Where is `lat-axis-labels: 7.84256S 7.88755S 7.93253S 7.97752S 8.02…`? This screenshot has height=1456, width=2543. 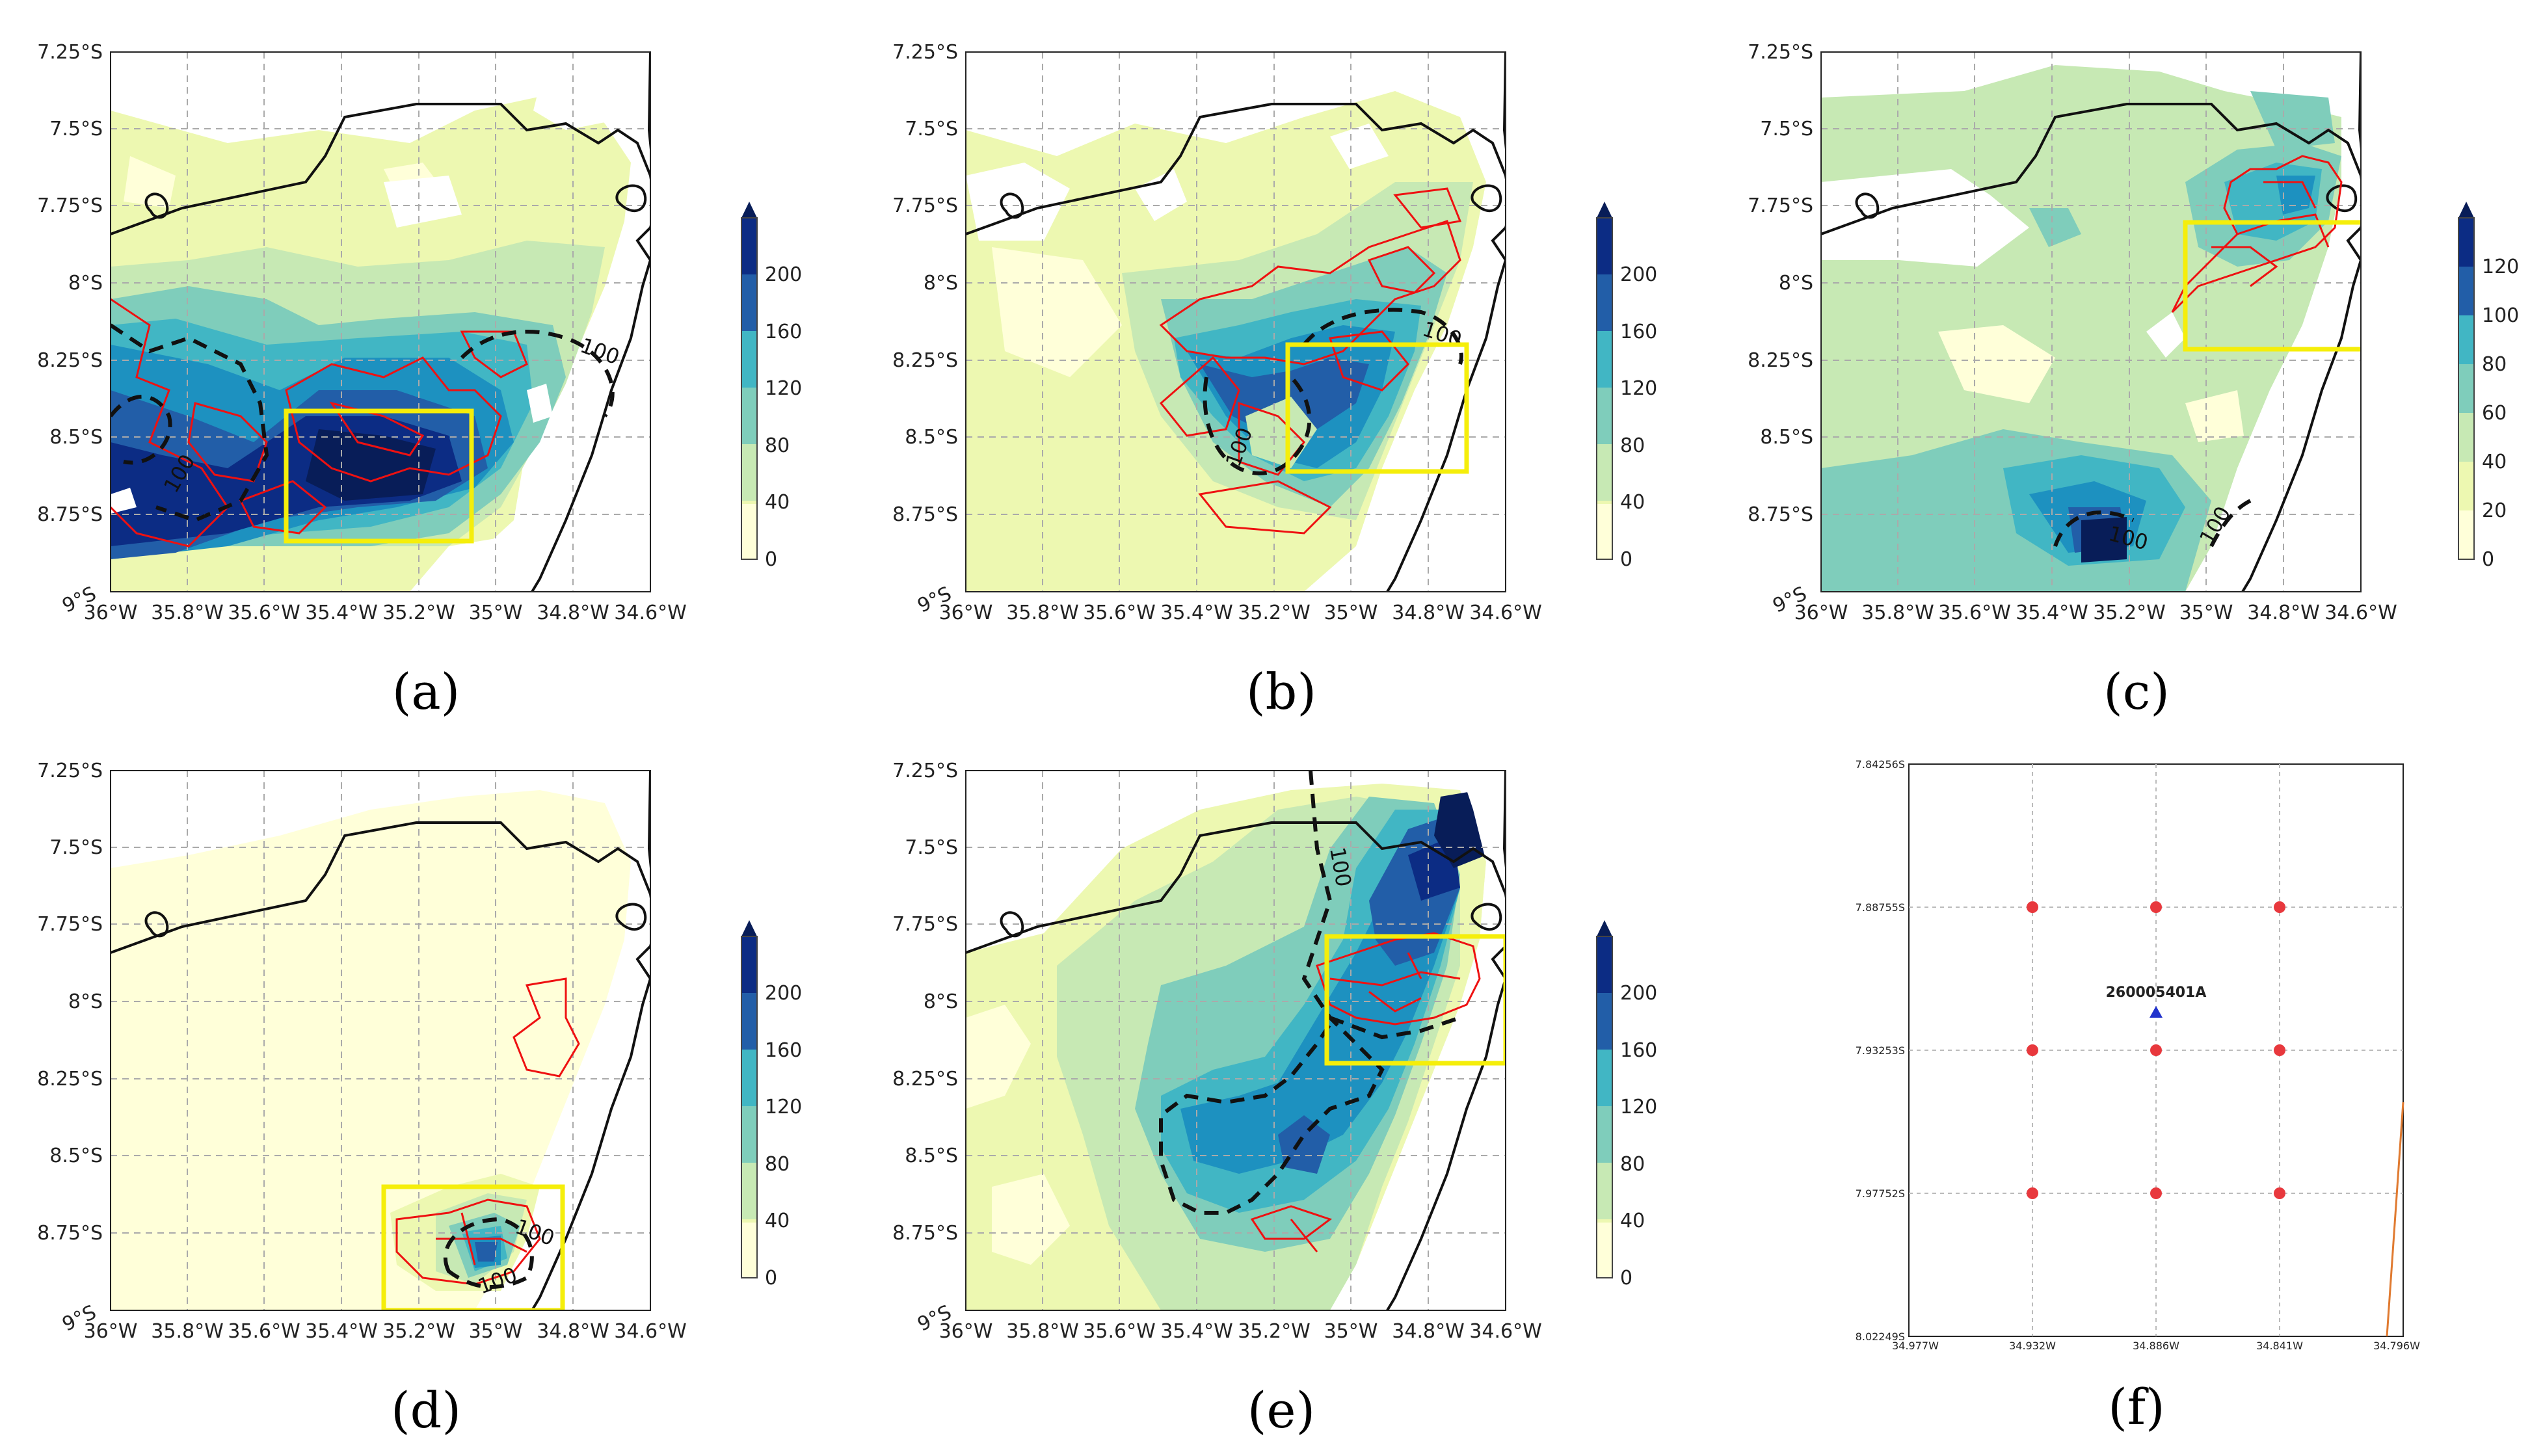 lat-axis-labels: 7.84256S 7.88755S 7.93253S 7.97752S 8.02… is located at coordinates (1880, 1051).